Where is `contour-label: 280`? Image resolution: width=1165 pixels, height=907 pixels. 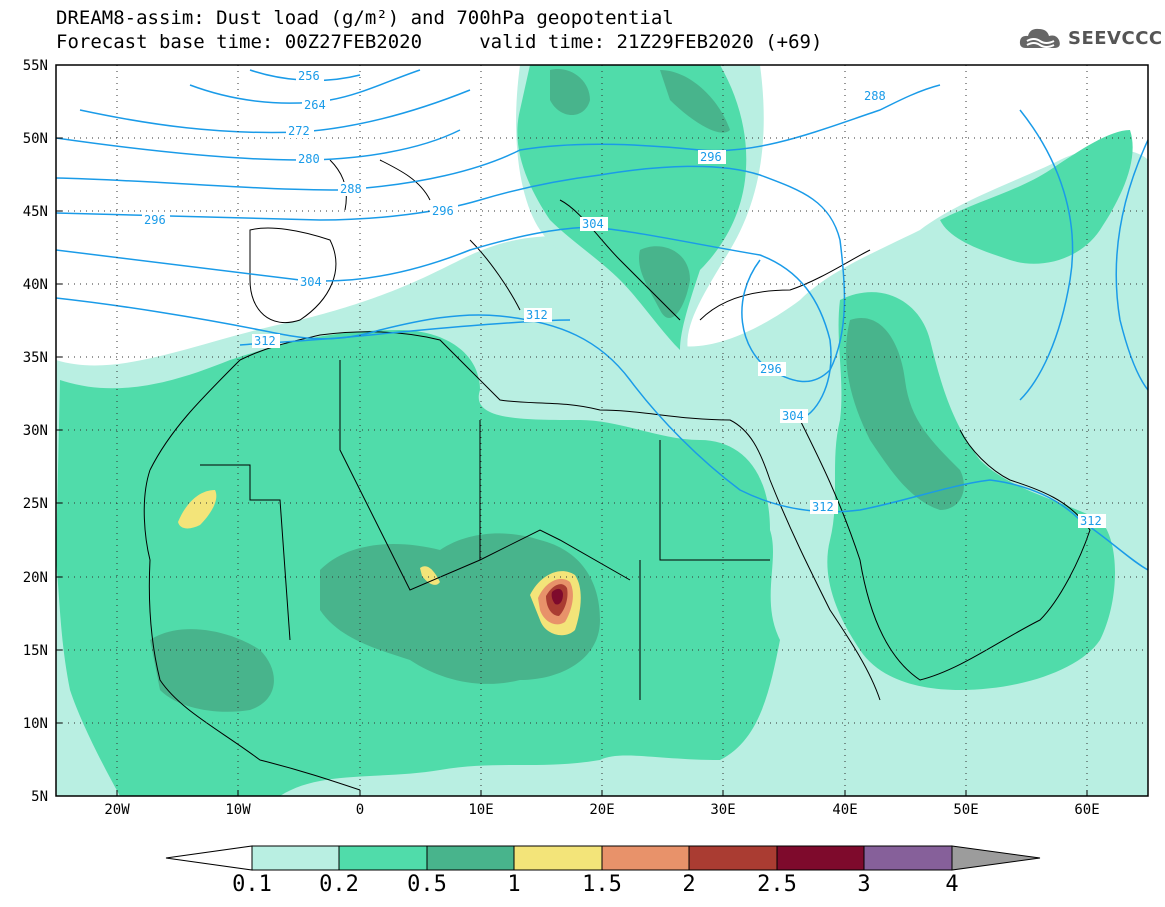
contour-label: 280 is located at coordinates (310, 159).